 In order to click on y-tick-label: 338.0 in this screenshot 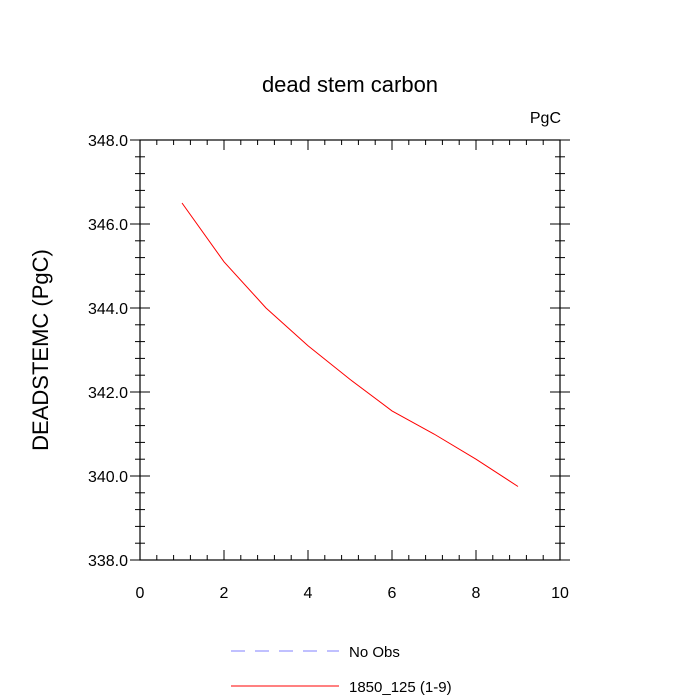, I will do `click(108, 561)`.